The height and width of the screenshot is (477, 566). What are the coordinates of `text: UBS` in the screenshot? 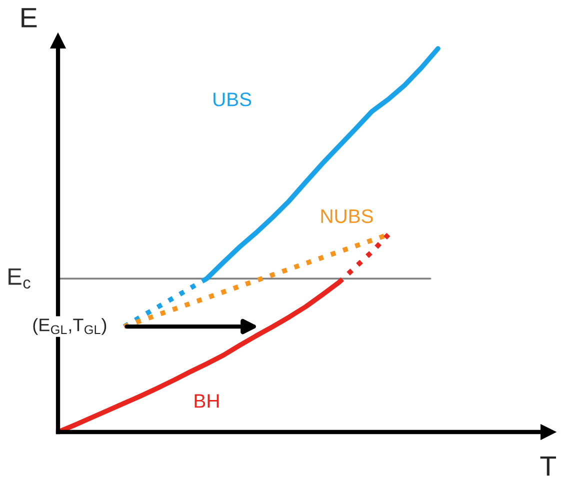 It's located at (233, 99).